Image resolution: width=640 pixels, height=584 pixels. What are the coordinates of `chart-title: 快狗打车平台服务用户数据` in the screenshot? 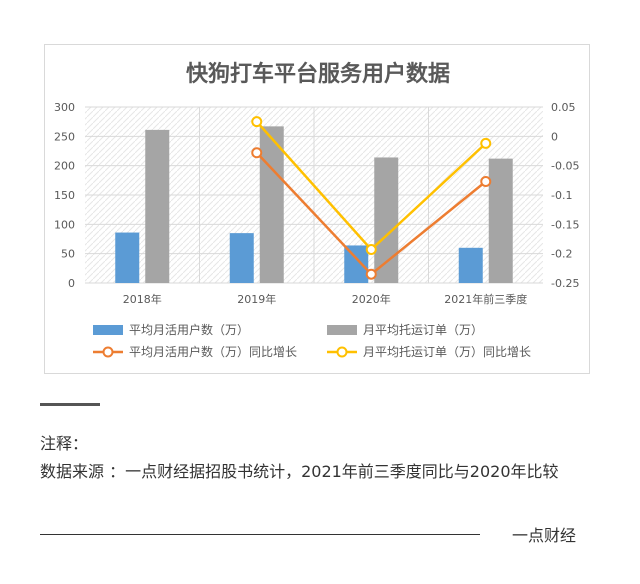 It's located at (318, 74).